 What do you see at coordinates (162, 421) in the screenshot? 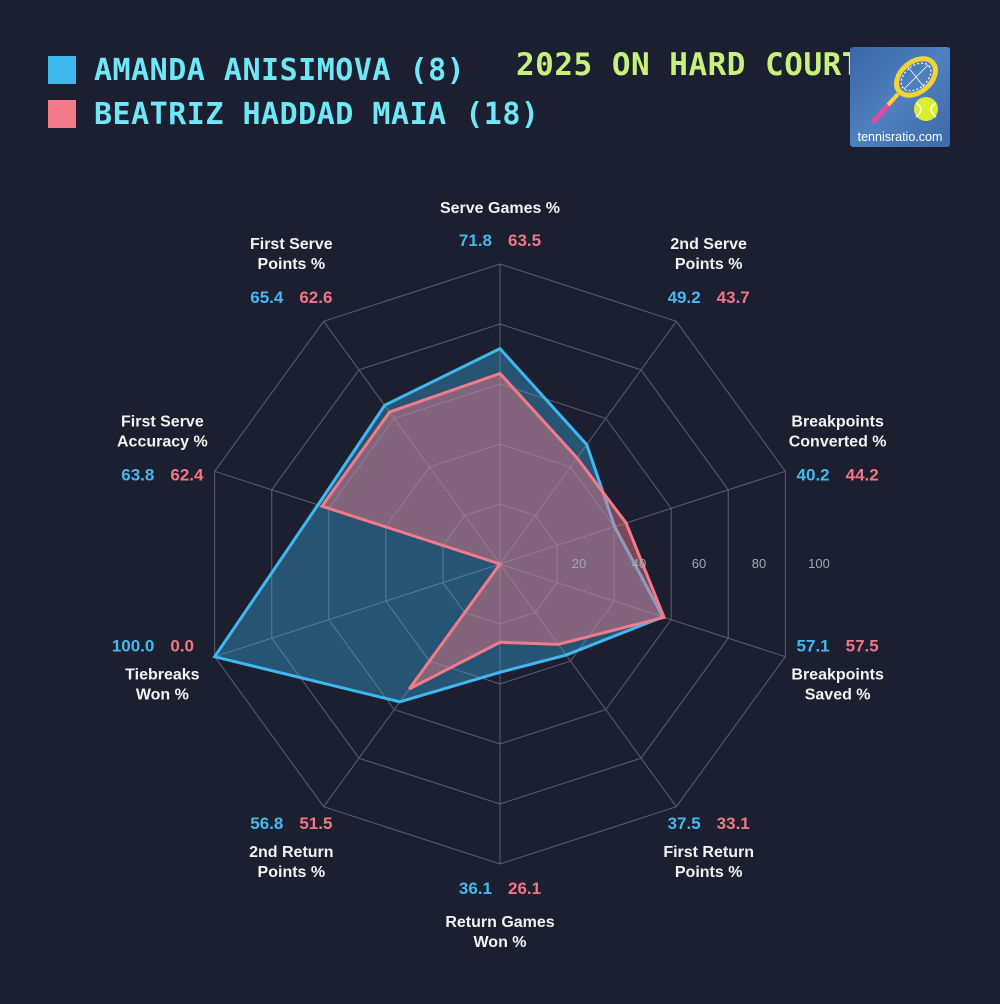
I see `axis-label-8-line-0: First Serve` at bounding box center [162, 421].